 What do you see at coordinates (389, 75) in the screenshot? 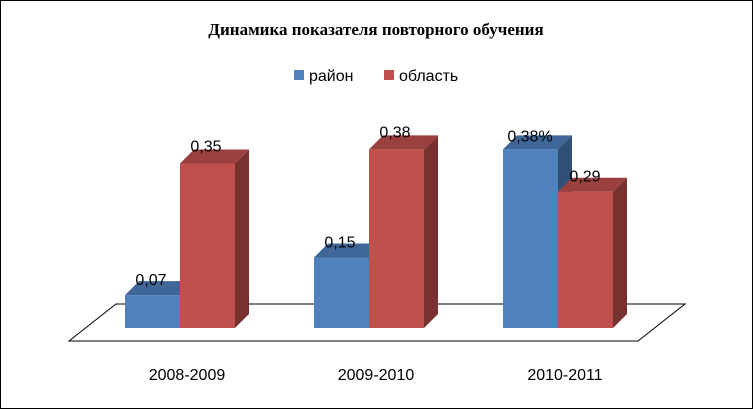
I see `legend-swatch-oblast` at bounding box center [389, 75].